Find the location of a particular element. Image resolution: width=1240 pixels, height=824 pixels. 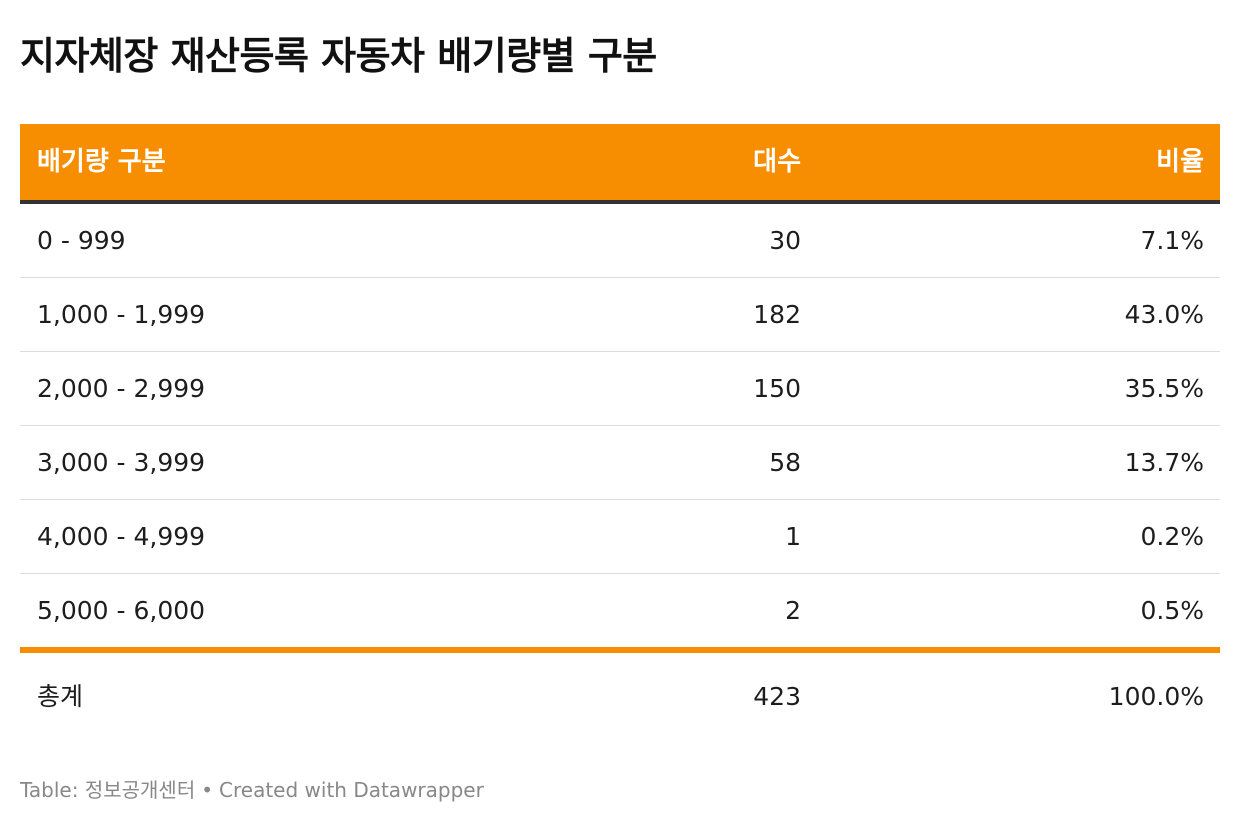

total-ratio: 100.0% is located at coordinates (1156, 696).